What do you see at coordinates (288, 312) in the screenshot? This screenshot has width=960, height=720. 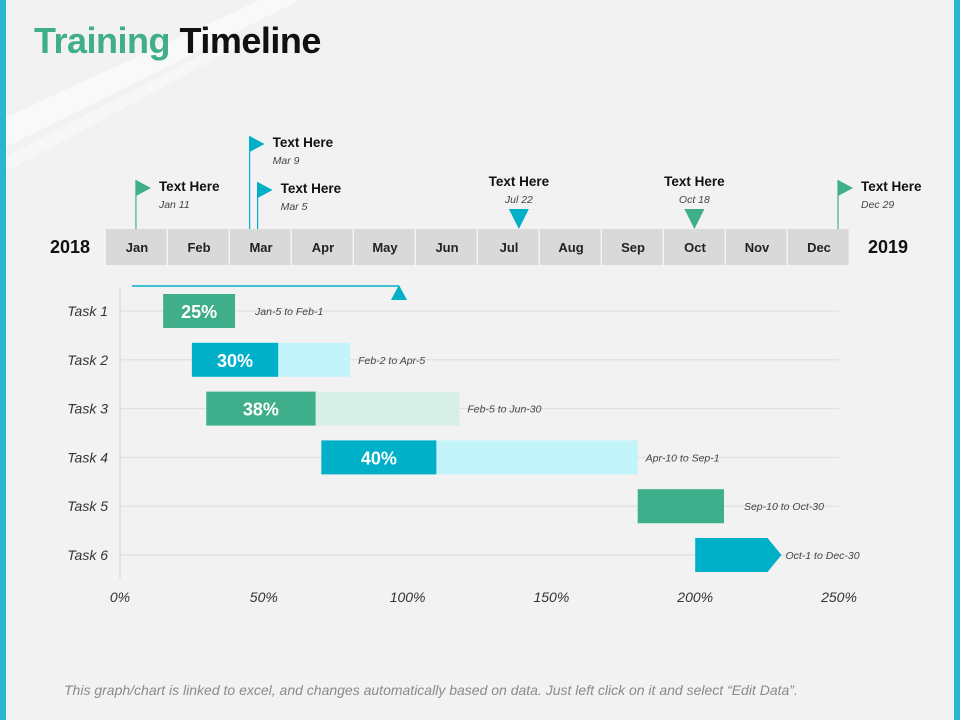 I see `task-date-range: Jan-5 to Feb-1` at bounding box center [288, 312].